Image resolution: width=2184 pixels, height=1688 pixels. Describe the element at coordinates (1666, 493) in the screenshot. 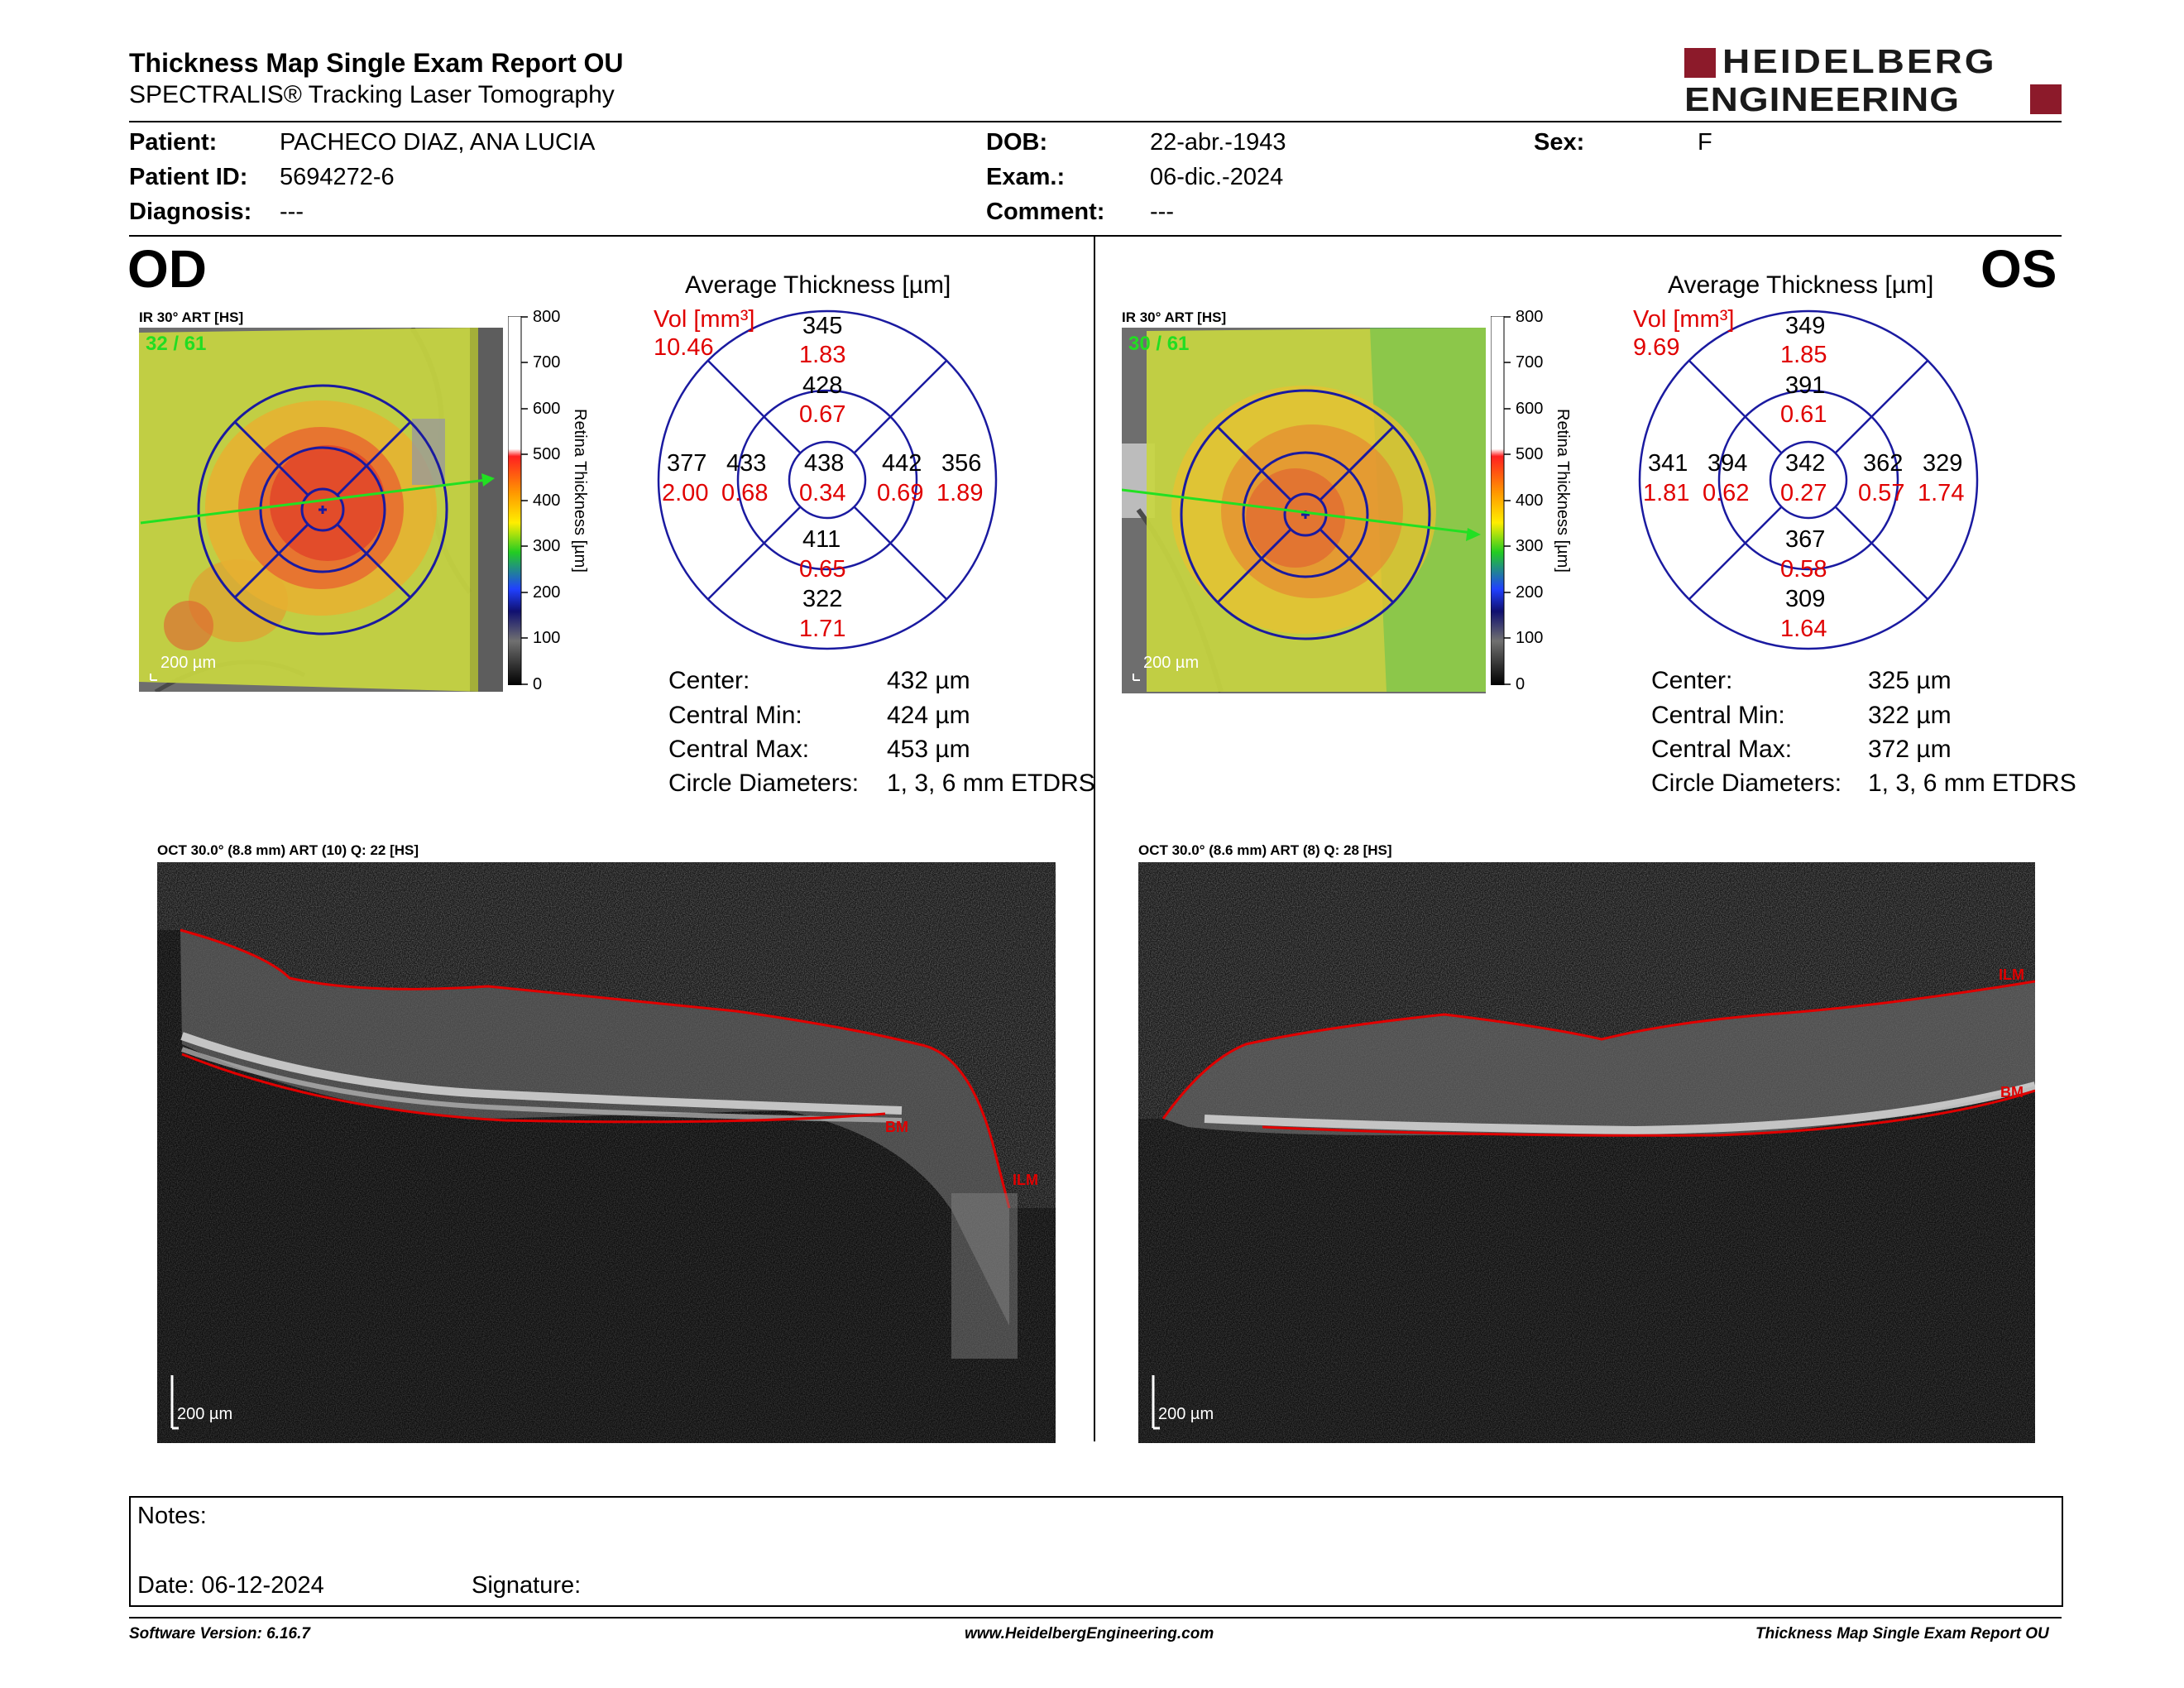

I see `os-outer-temp-volume: 1.81` at that location.